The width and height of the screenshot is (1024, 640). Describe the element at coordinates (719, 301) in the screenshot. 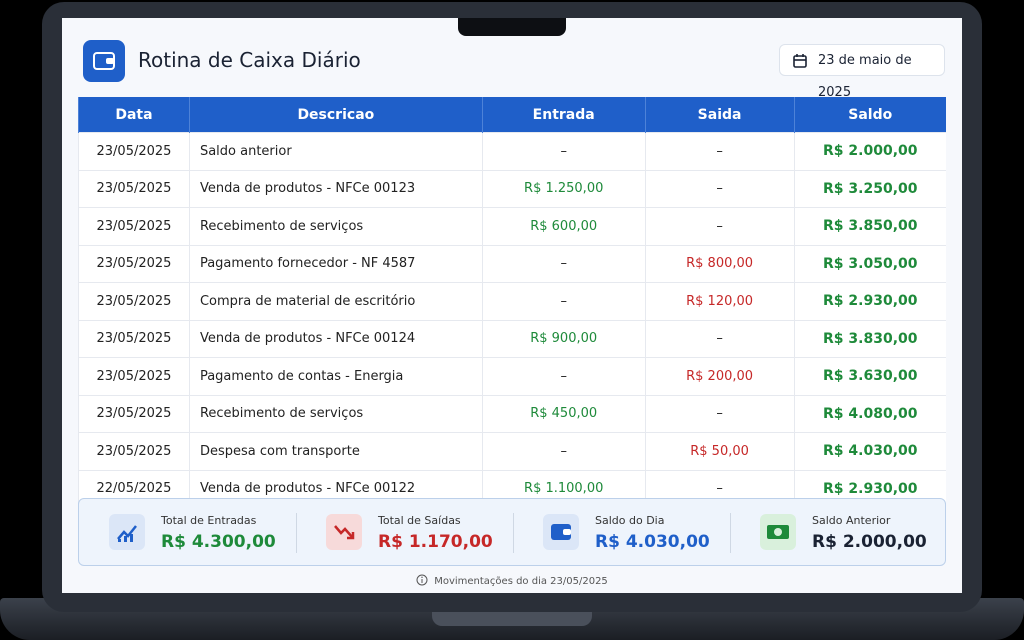

I see `table-cell: R$ 120,00` at that location.